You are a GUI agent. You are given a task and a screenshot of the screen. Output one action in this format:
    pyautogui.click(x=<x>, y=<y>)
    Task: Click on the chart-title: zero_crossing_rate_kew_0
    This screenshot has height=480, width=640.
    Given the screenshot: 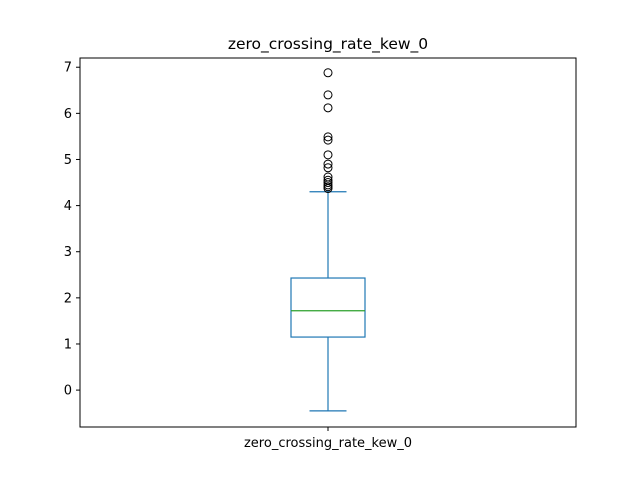 What is the action you would take?
    pyautogui.click(x=328, y=44)
    